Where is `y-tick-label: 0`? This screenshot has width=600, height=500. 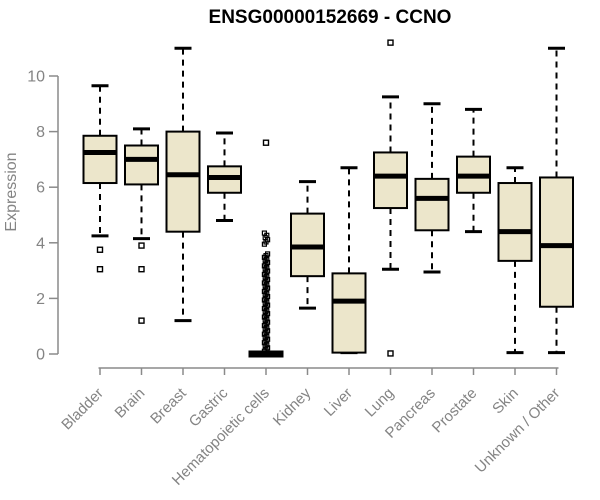
y-tick-label: 0 is located at coordinates (40, 355).